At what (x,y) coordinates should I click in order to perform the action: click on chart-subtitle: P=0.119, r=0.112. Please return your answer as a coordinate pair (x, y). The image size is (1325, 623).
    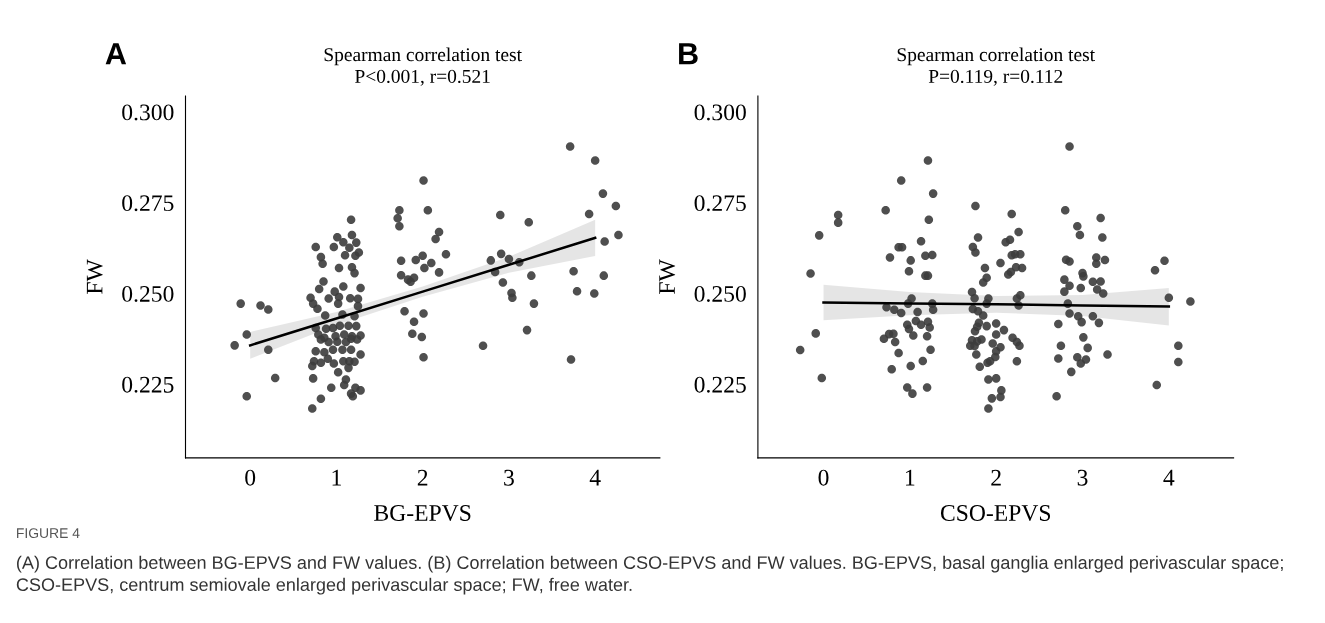
    Looking at the image, I should click on (995, 77).